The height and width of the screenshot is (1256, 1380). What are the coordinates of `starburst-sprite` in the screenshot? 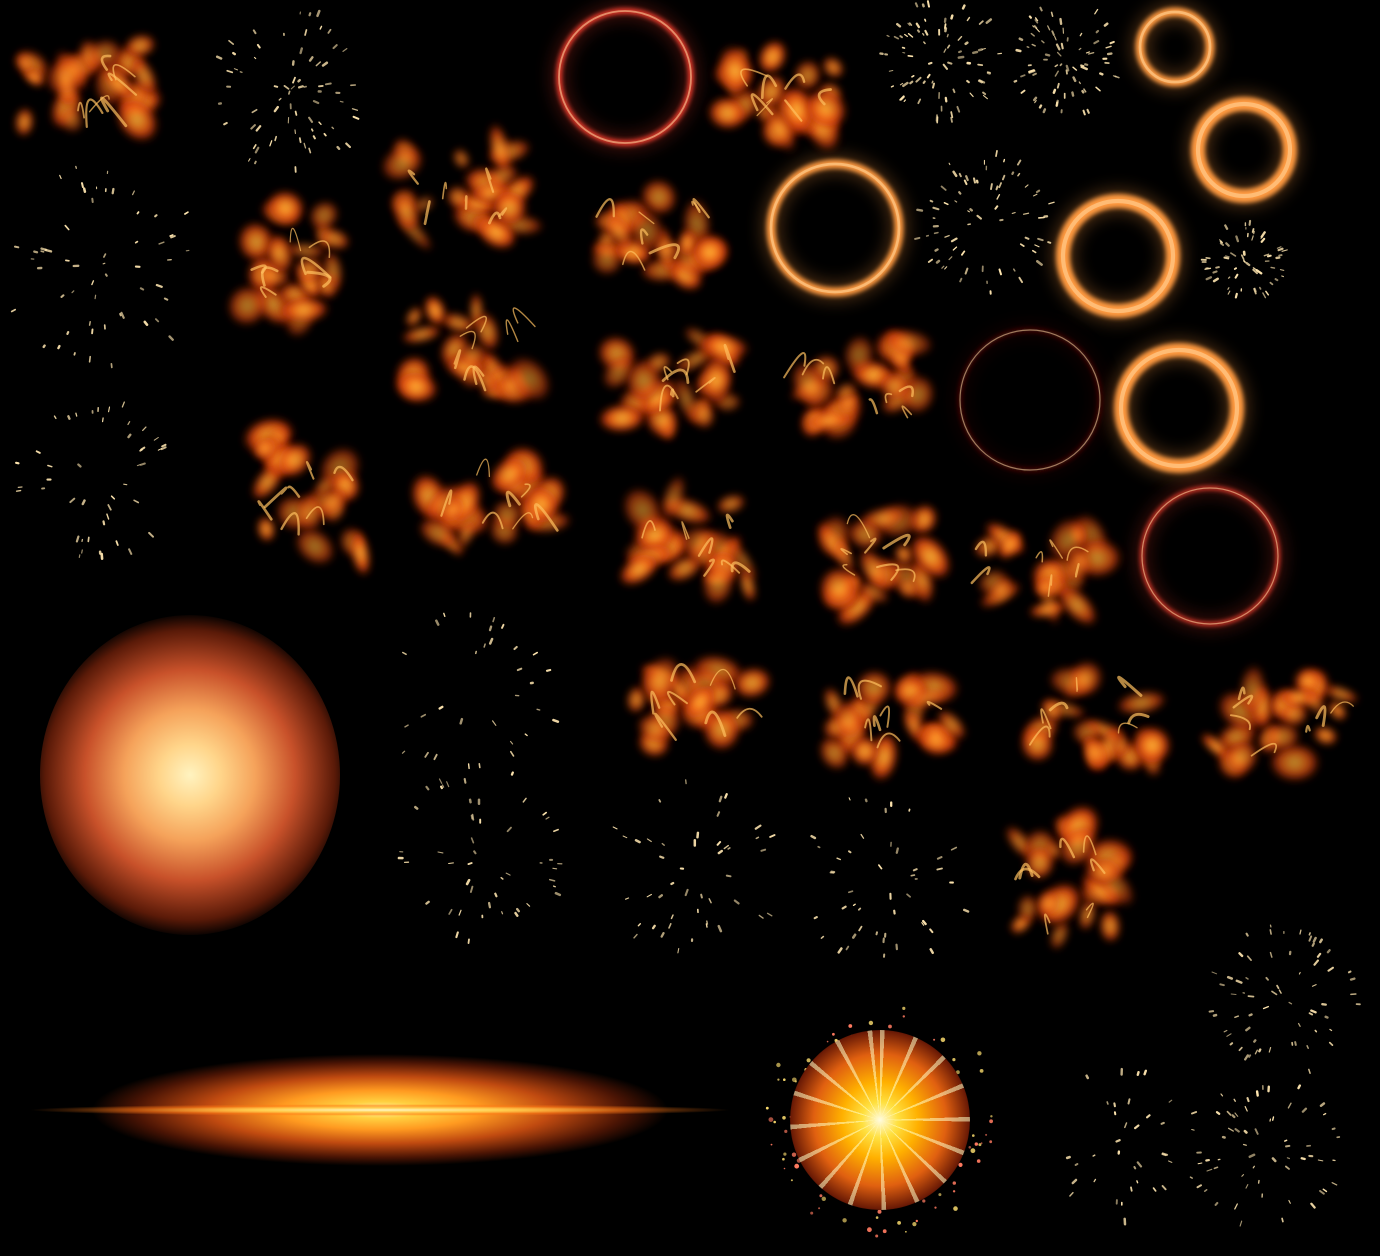 It's located at (880, 1120).